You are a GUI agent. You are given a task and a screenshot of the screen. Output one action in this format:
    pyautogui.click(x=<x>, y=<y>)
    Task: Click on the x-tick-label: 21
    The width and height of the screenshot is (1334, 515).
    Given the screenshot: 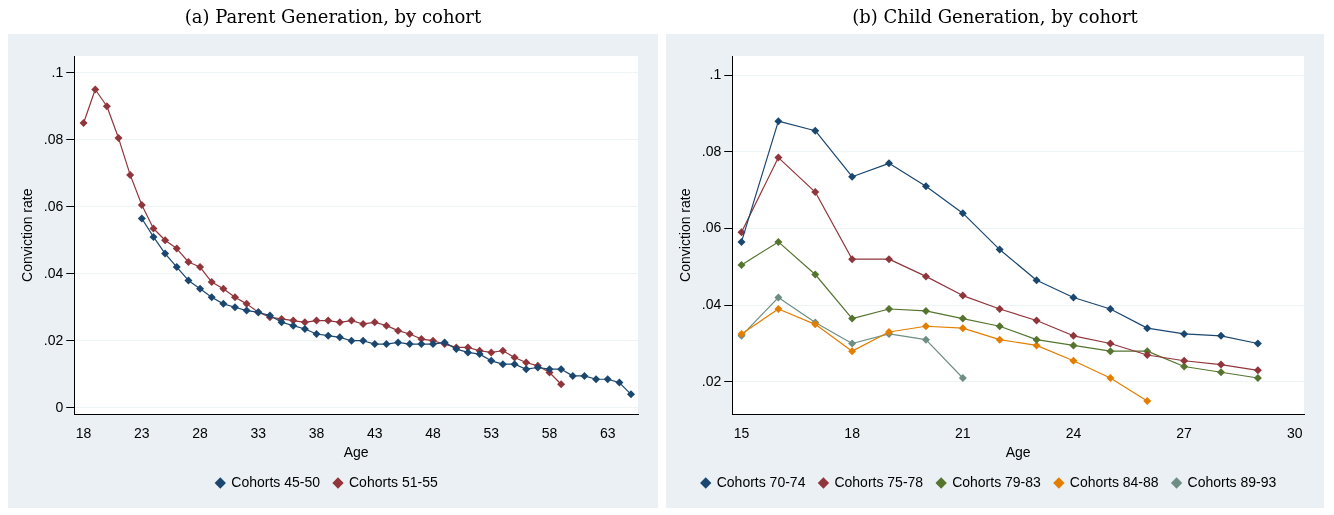 What is the action you would take?
    pyautogui.click(x=963, y=432)
    